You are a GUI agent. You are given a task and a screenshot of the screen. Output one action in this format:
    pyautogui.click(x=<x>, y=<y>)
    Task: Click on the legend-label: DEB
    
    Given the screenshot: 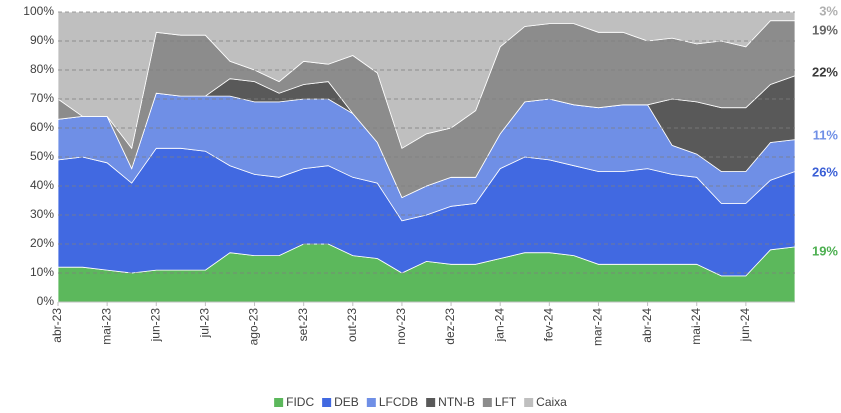 What is the action you would take?
    pyautogui.click(x=346, y=402)
    